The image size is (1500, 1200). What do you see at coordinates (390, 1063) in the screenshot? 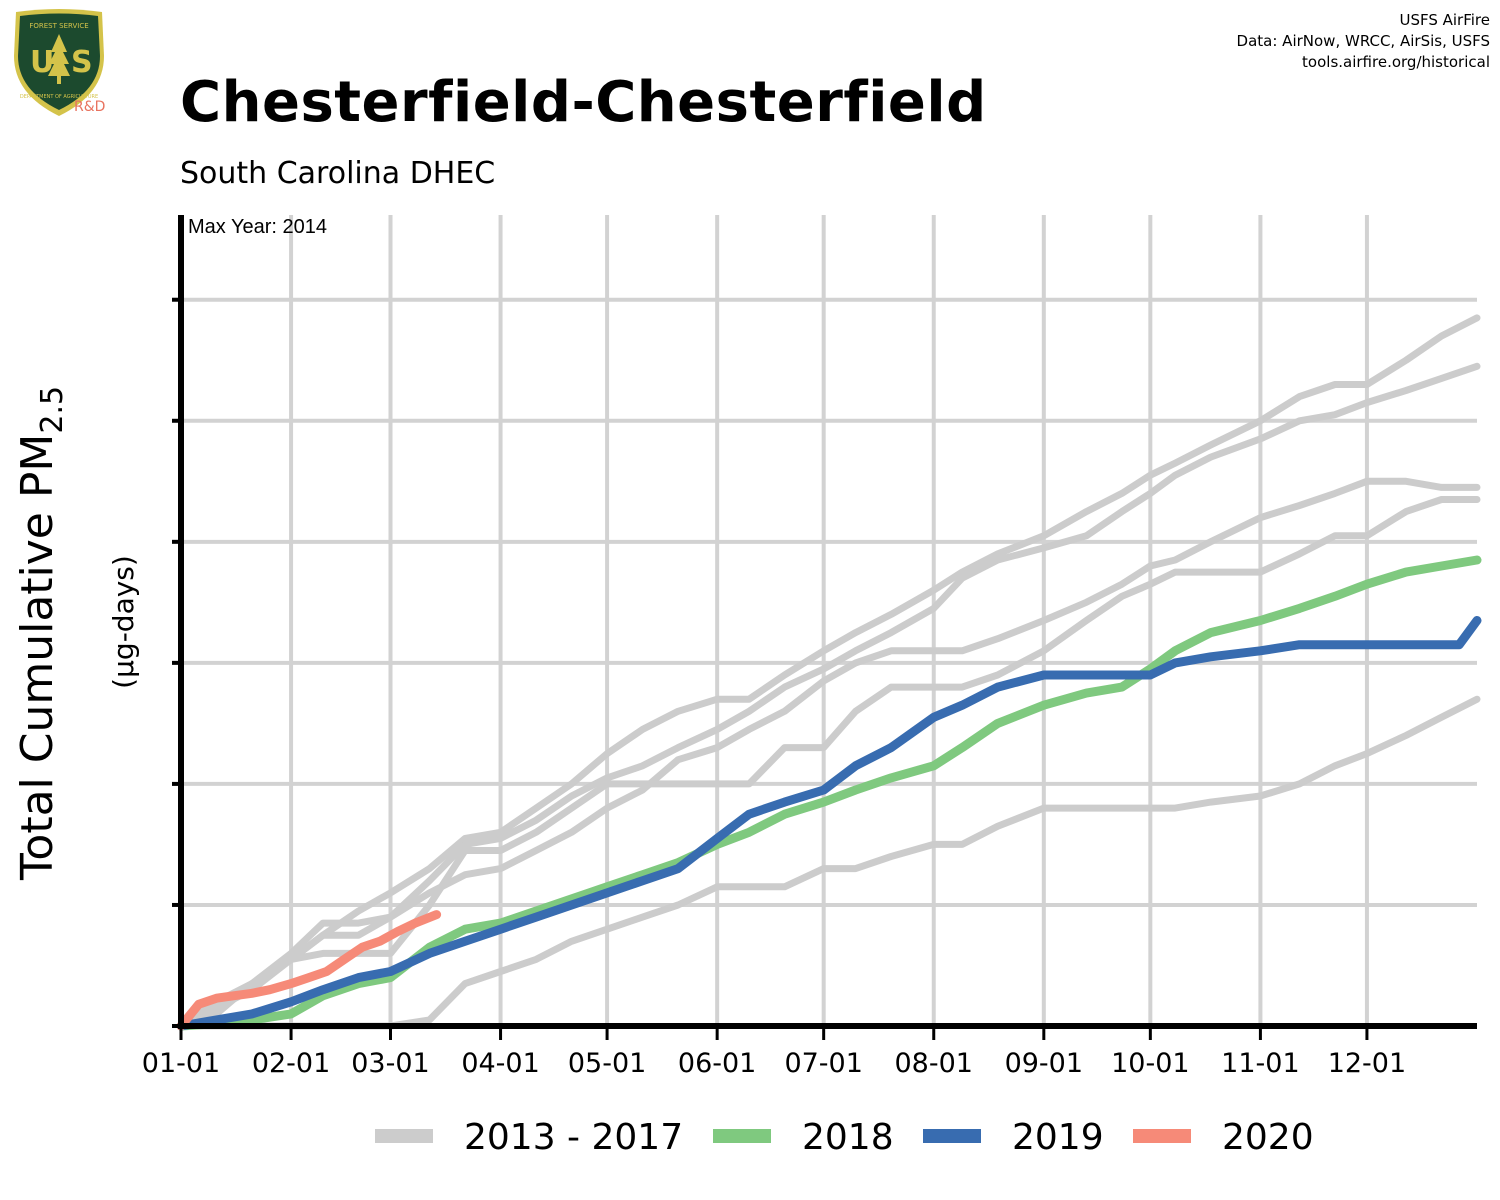
I see `x-tick-label: 03-01` at bounding box center [390, 1063].